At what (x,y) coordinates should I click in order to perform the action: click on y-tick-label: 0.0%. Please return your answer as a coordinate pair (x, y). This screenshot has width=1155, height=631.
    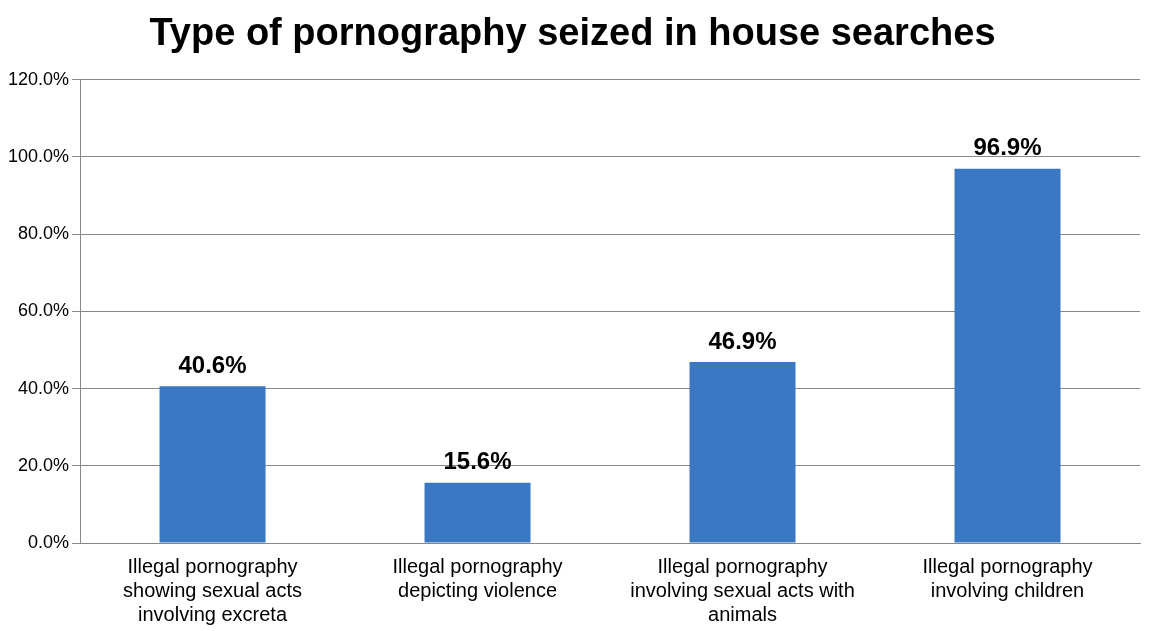
    Looking at the image, I should click on (49, 541).